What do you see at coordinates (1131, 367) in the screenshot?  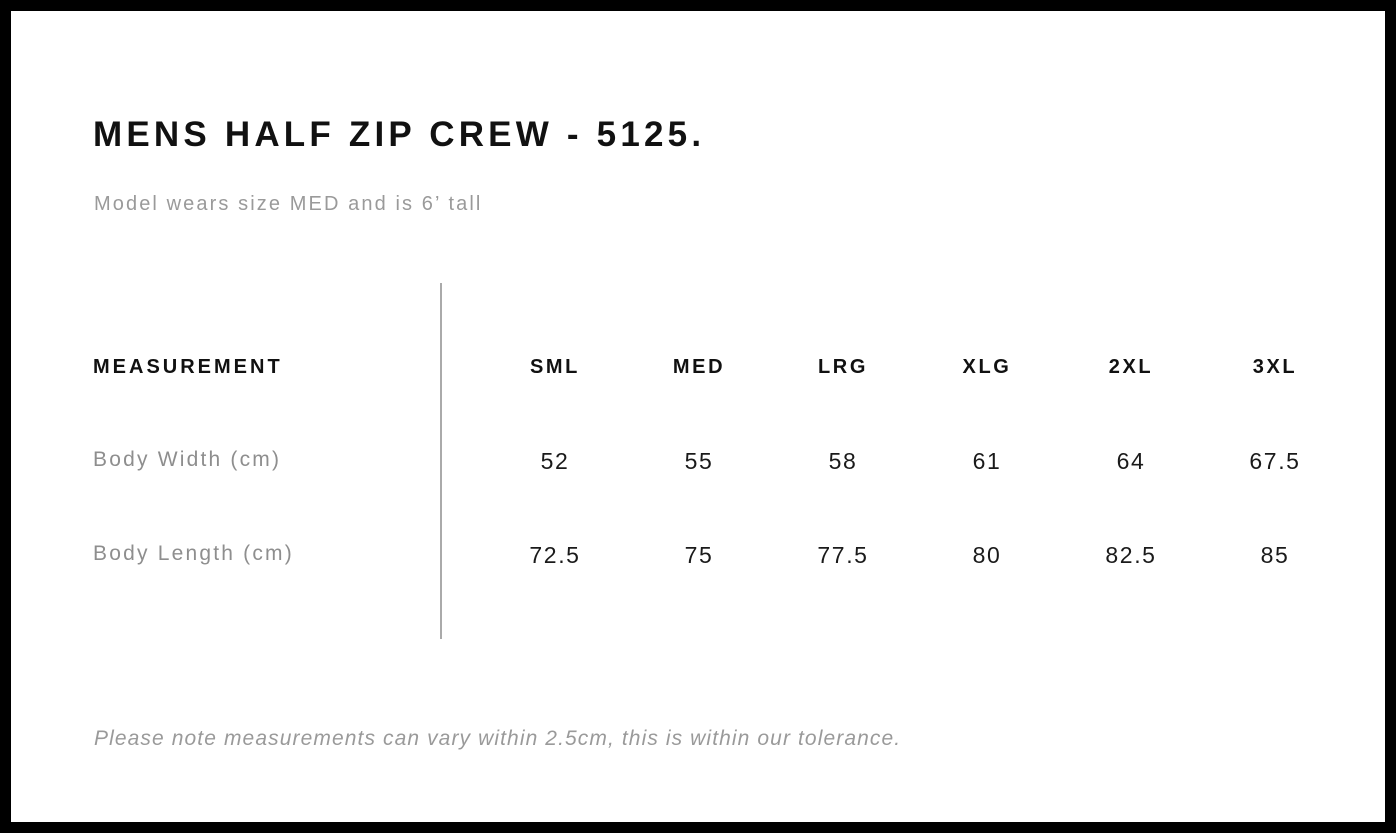 I see `column-header-2xl: 2XL` at bounding box center [1131, 367].